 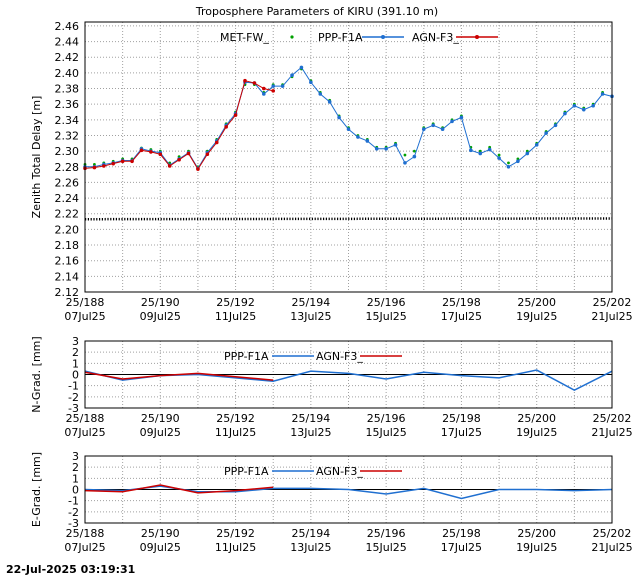 I want to click on legend-label: PPP-F1A, so click(x=246, y=356).